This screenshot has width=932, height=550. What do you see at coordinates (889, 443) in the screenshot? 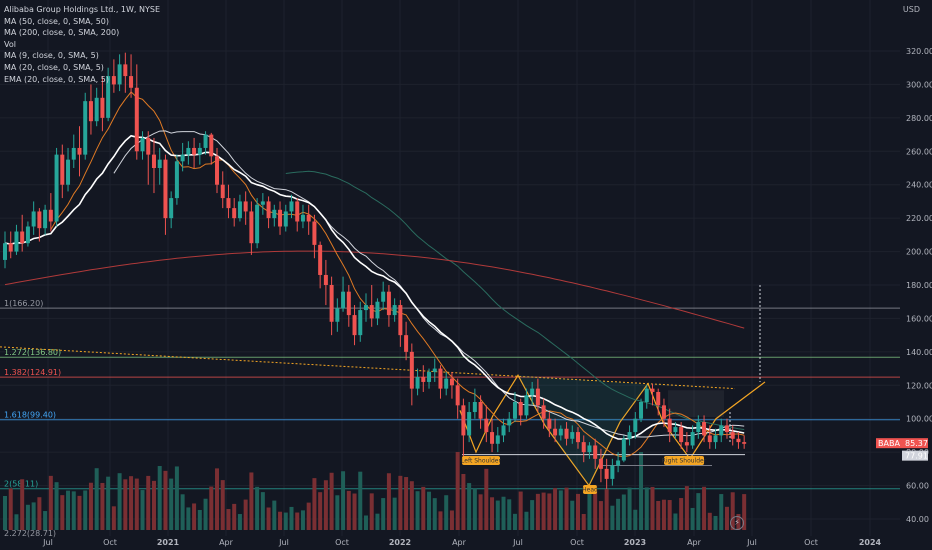
I see `symbol-tag-bg` at bounding box center [889, 443].